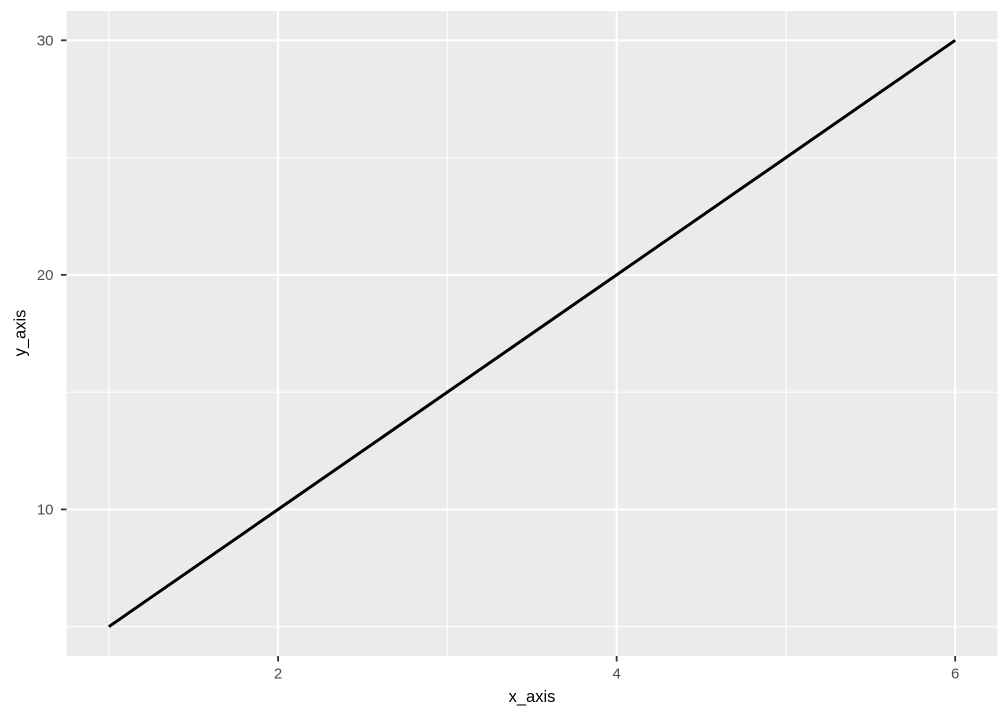 The width and height of the screenshot is (1008, 720). What do you see at coordinates (278, 674) in the screenshot?
I see `x-tick-label-2: 2` at bounding box center [278, 674].